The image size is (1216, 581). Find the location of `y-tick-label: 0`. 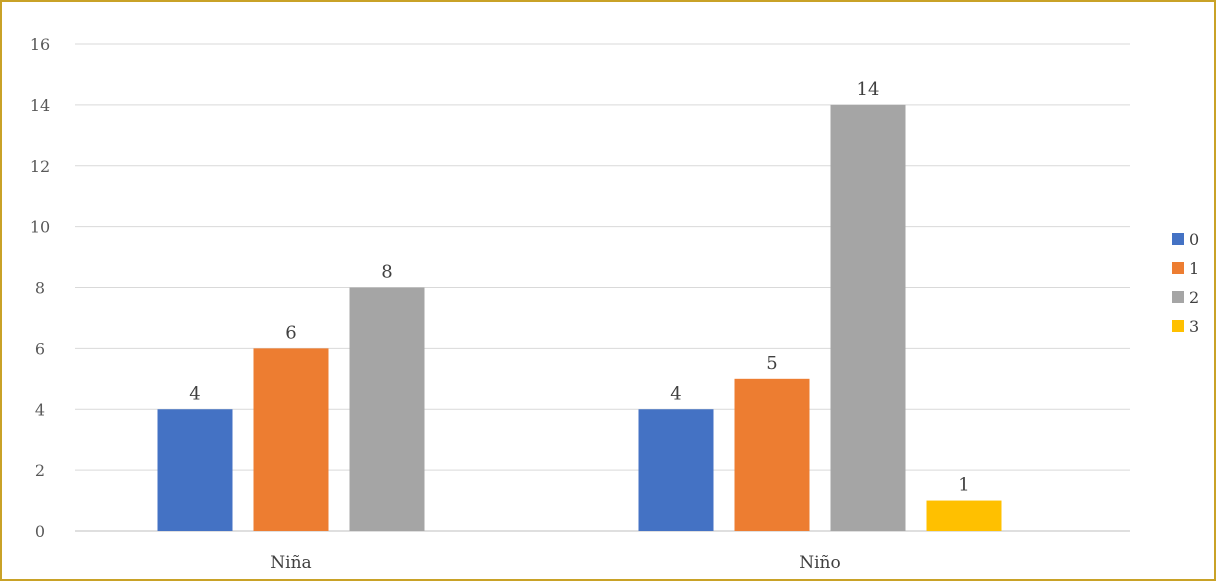

y-tick-label: 0 is located at coordinates (40, 531).